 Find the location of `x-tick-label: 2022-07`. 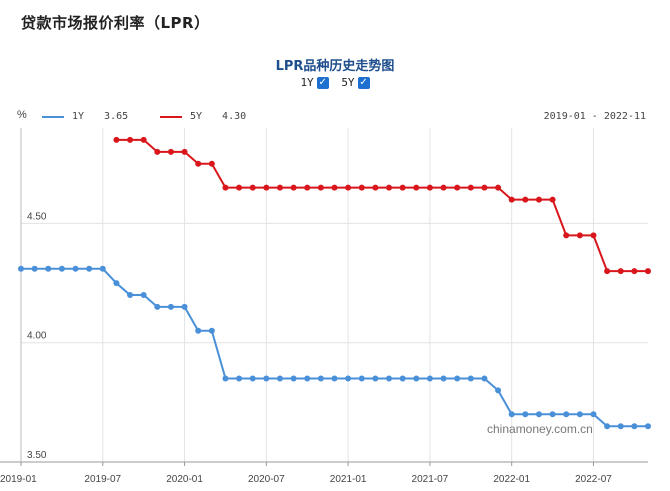

x-tick-label: 2022-07 is located at coordinates (593, 479).